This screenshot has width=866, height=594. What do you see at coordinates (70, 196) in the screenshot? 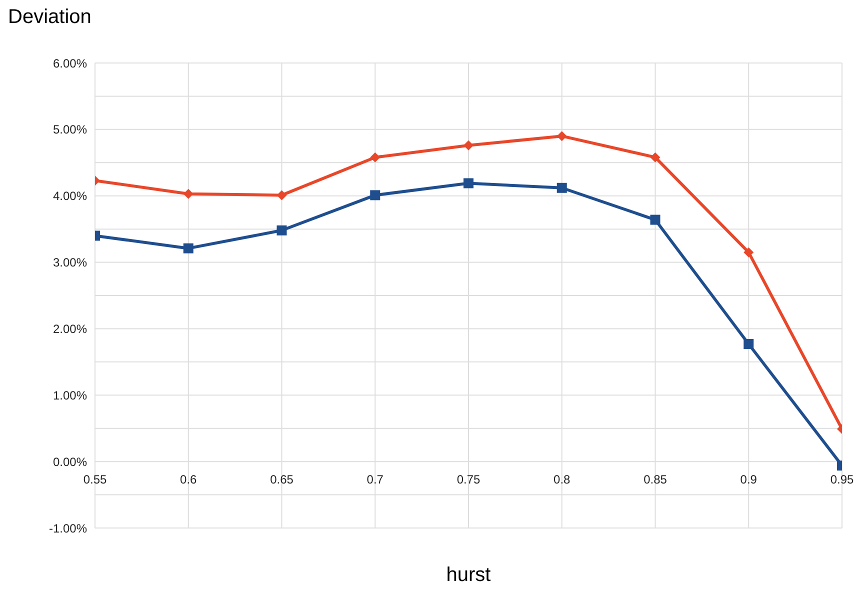
I see `y-tick-label: 4.00%` at bounding box center [70, 196].